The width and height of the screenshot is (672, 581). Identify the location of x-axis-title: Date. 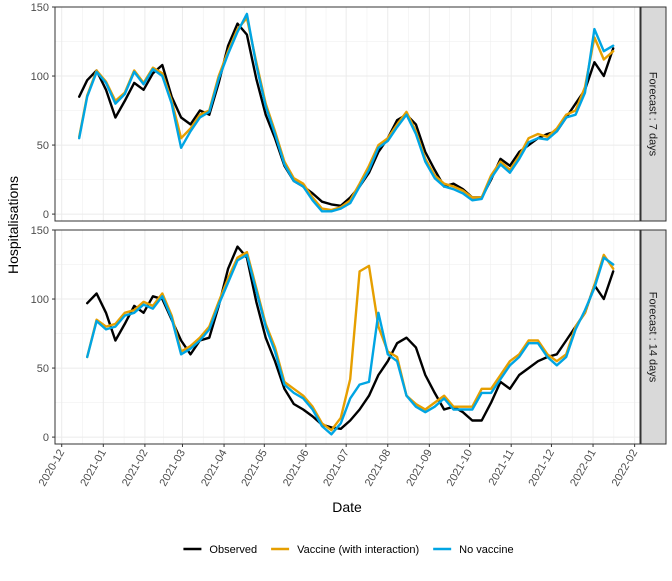
(347, 507).